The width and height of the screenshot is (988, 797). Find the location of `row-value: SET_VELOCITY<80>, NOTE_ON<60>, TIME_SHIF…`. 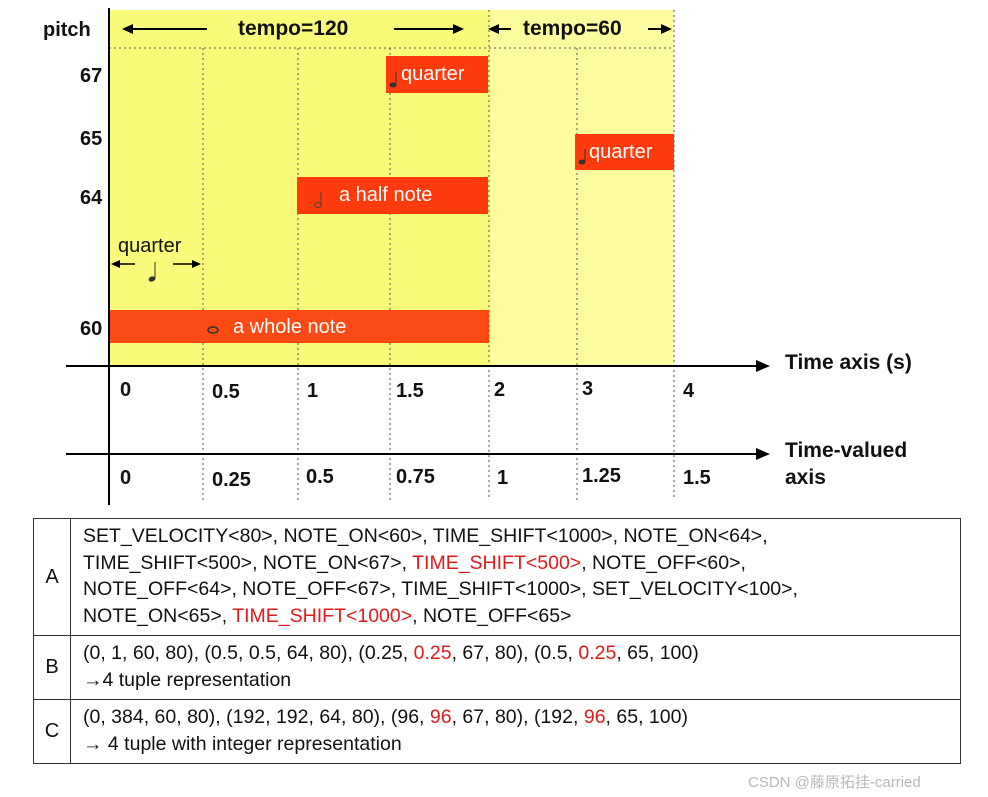

row-value: SET_VELOCITY<80>, NOTE_ON<60>, TIME_SHIF… is located at coordinates (515, 577).